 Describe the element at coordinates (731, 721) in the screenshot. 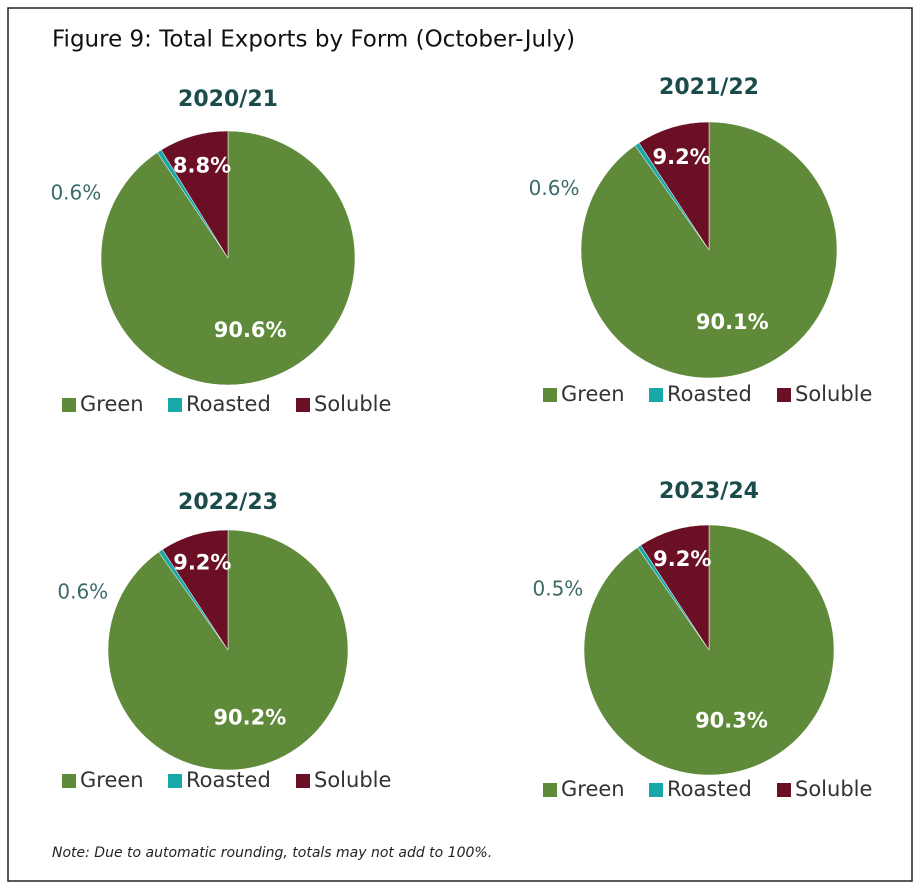

I see `data-label: 90.3%` at that location.